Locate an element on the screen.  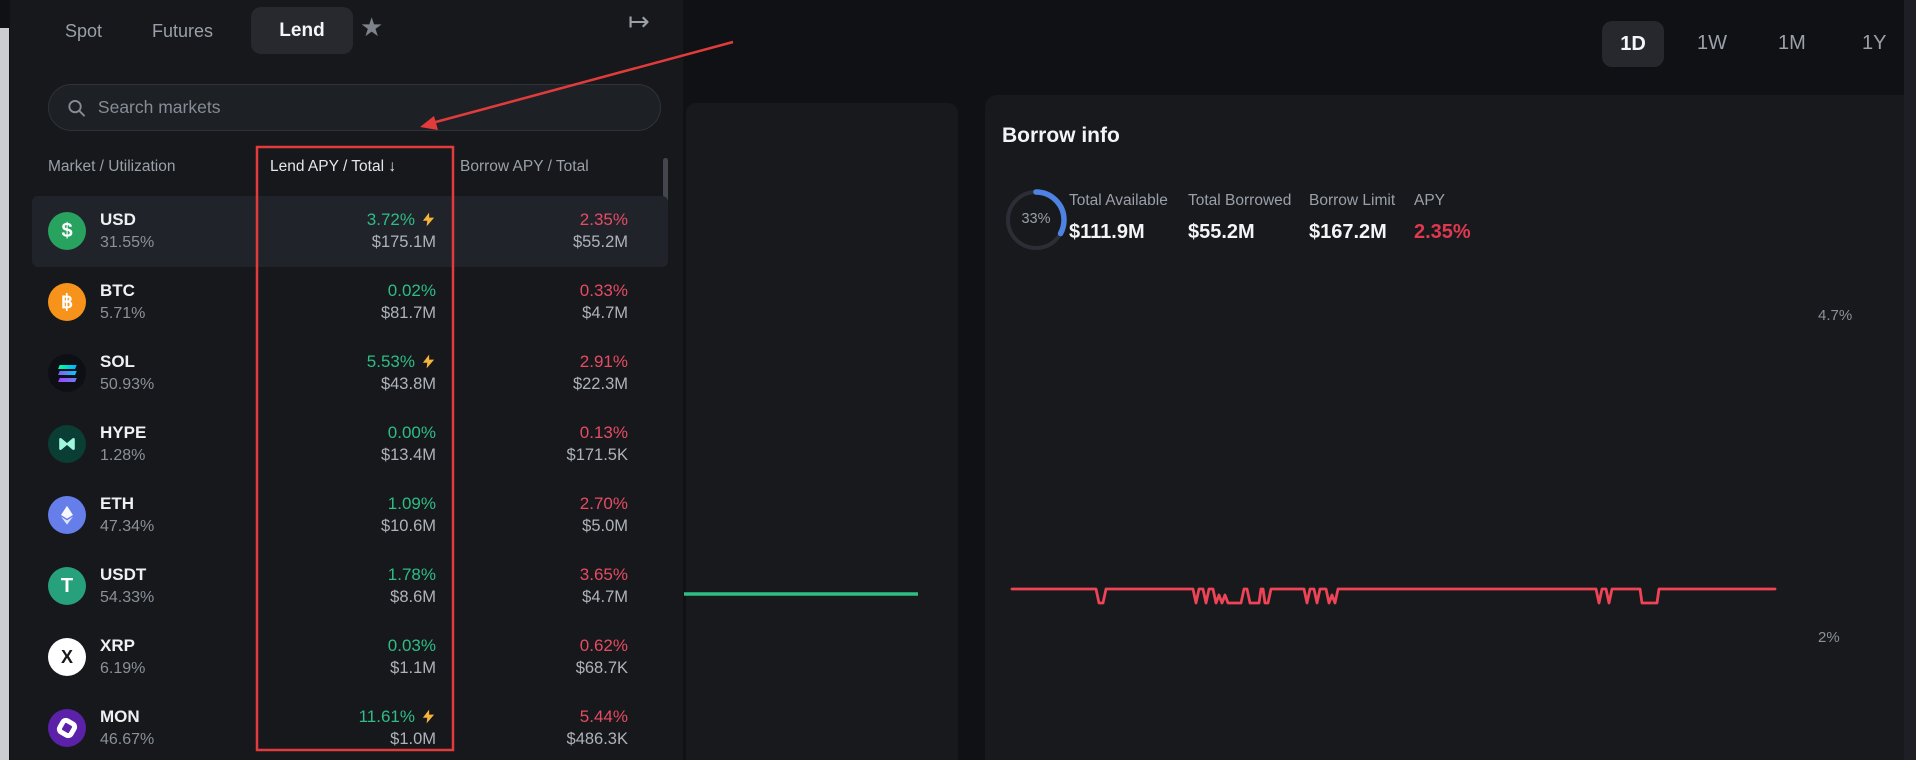
tab-lend: Lend is located at coordinates (302, 30).